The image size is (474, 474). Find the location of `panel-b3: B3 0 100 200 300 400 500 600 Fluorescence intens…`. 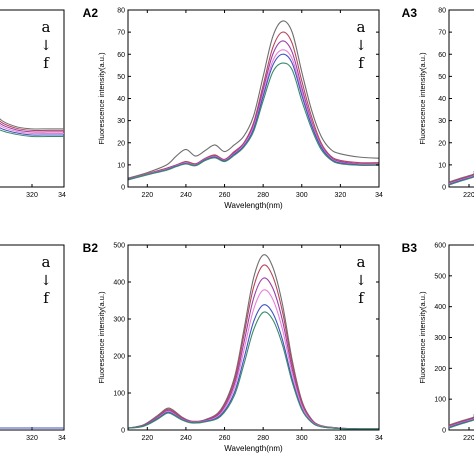

panel-b3: B3 0 100 200 300 400 500 600 Fluorescence intens… is located at coordinates (438, 341).